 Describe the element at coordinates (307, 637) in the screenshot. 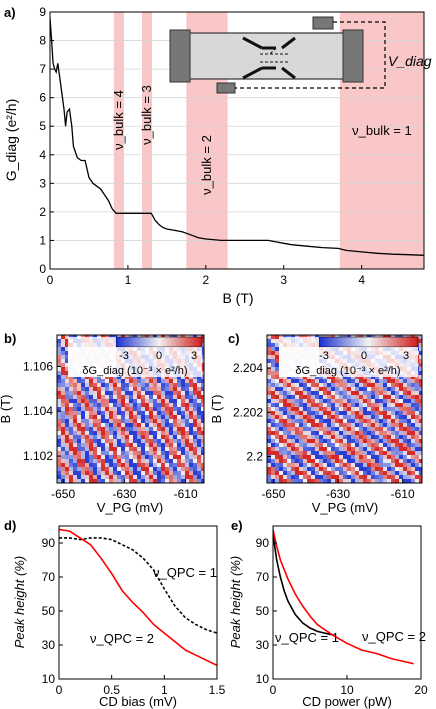

I see `legend-e-1: ν_QPC = 1` at that location.